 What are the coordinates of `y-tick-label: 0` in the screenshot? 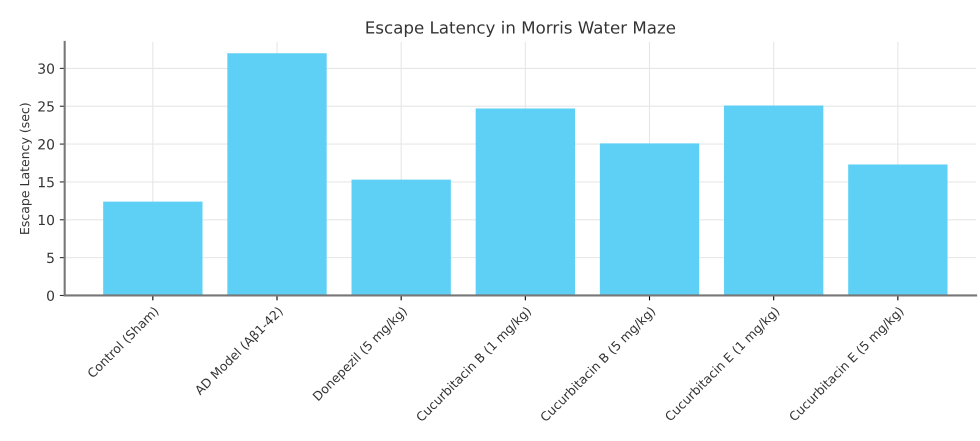 It's located at (50, 295).